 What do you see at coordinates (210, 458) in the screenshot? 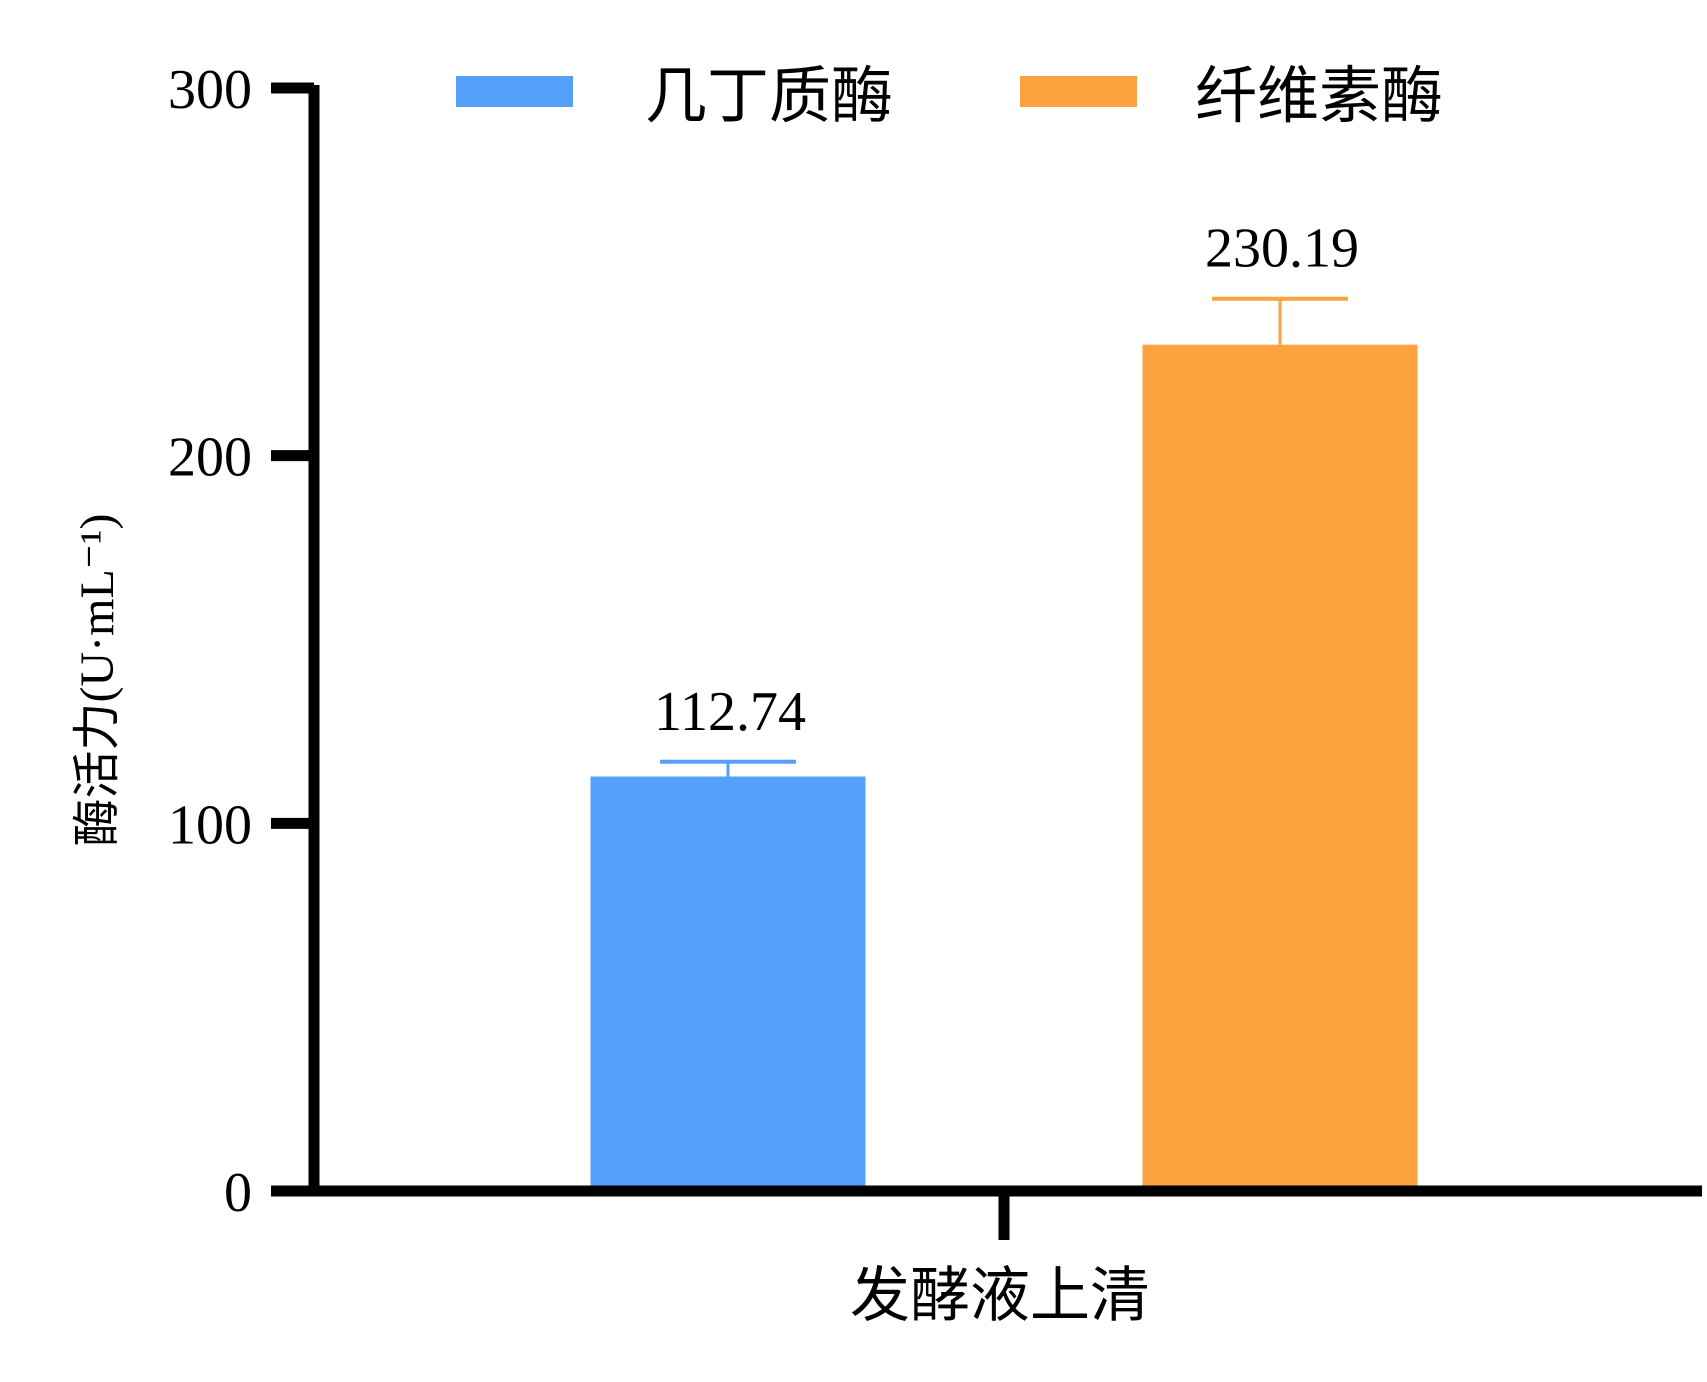
I see `y-tick-label-200: 200` at bounding box center [210, 458].